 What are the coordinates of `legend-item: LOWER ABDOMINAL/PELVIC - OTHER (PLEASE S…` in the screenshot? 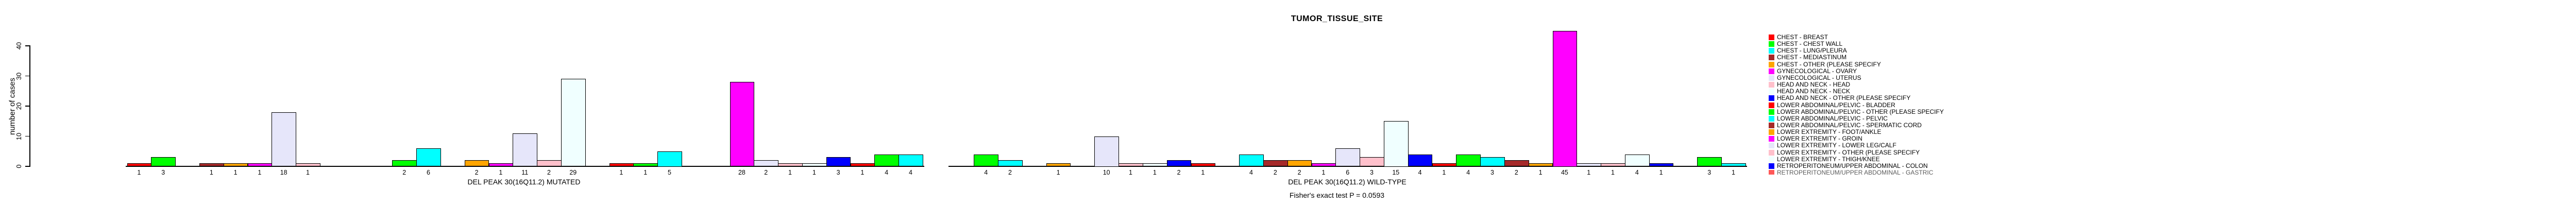 It's located at (1856, 111).